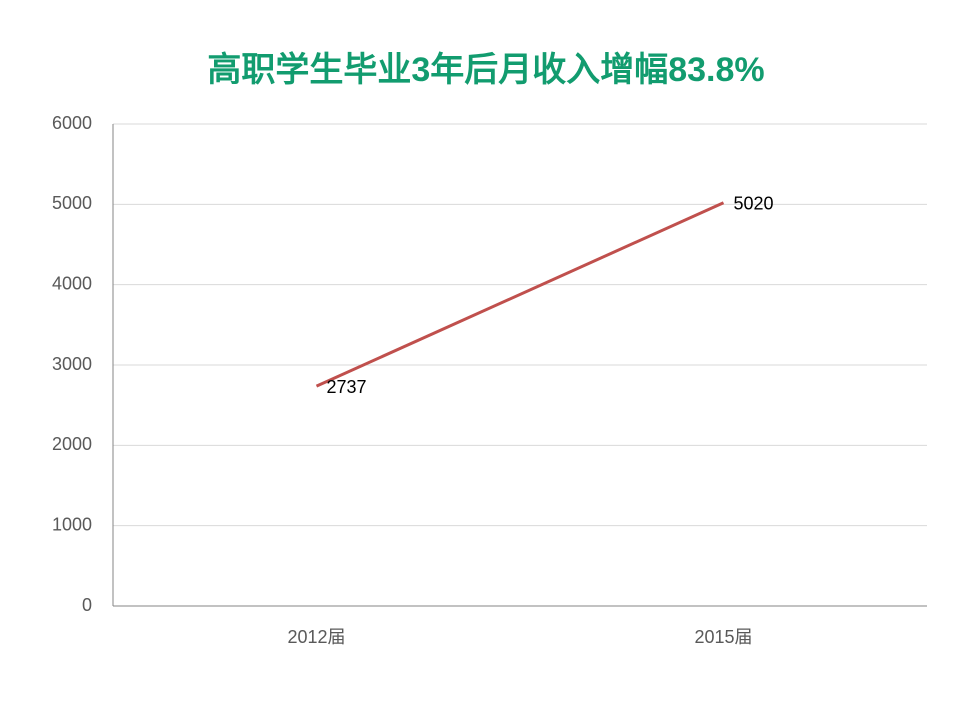  What do you see at coordinates (72, 364) in the screenshot?
I see `y-tick-label: 3000` at bounding box center [72, 364].